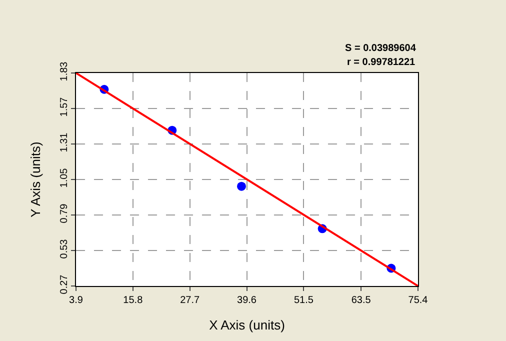 This screenshot has height=341, width=506. Describe the element at coordinates (64, 248) in the screenshot. I see `y-tick-label: 0.53` at that location.